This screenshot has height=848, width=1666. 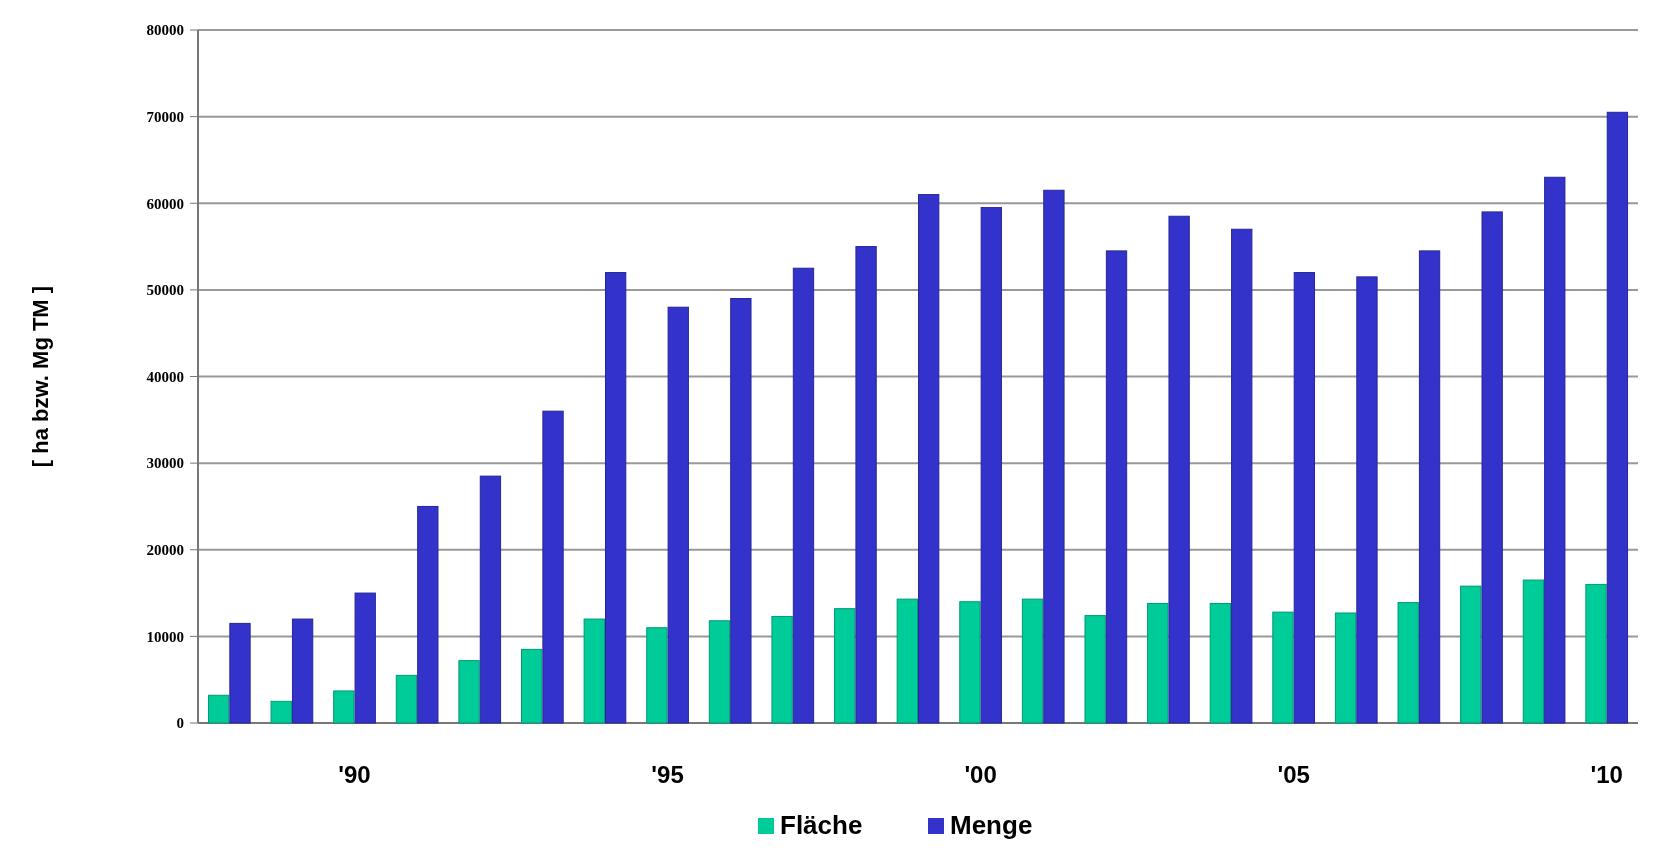 What do you see at coordinates (165, 203) in the screenshot?
I see `y-tick-label: 60000` at bounding box center [165, 203].